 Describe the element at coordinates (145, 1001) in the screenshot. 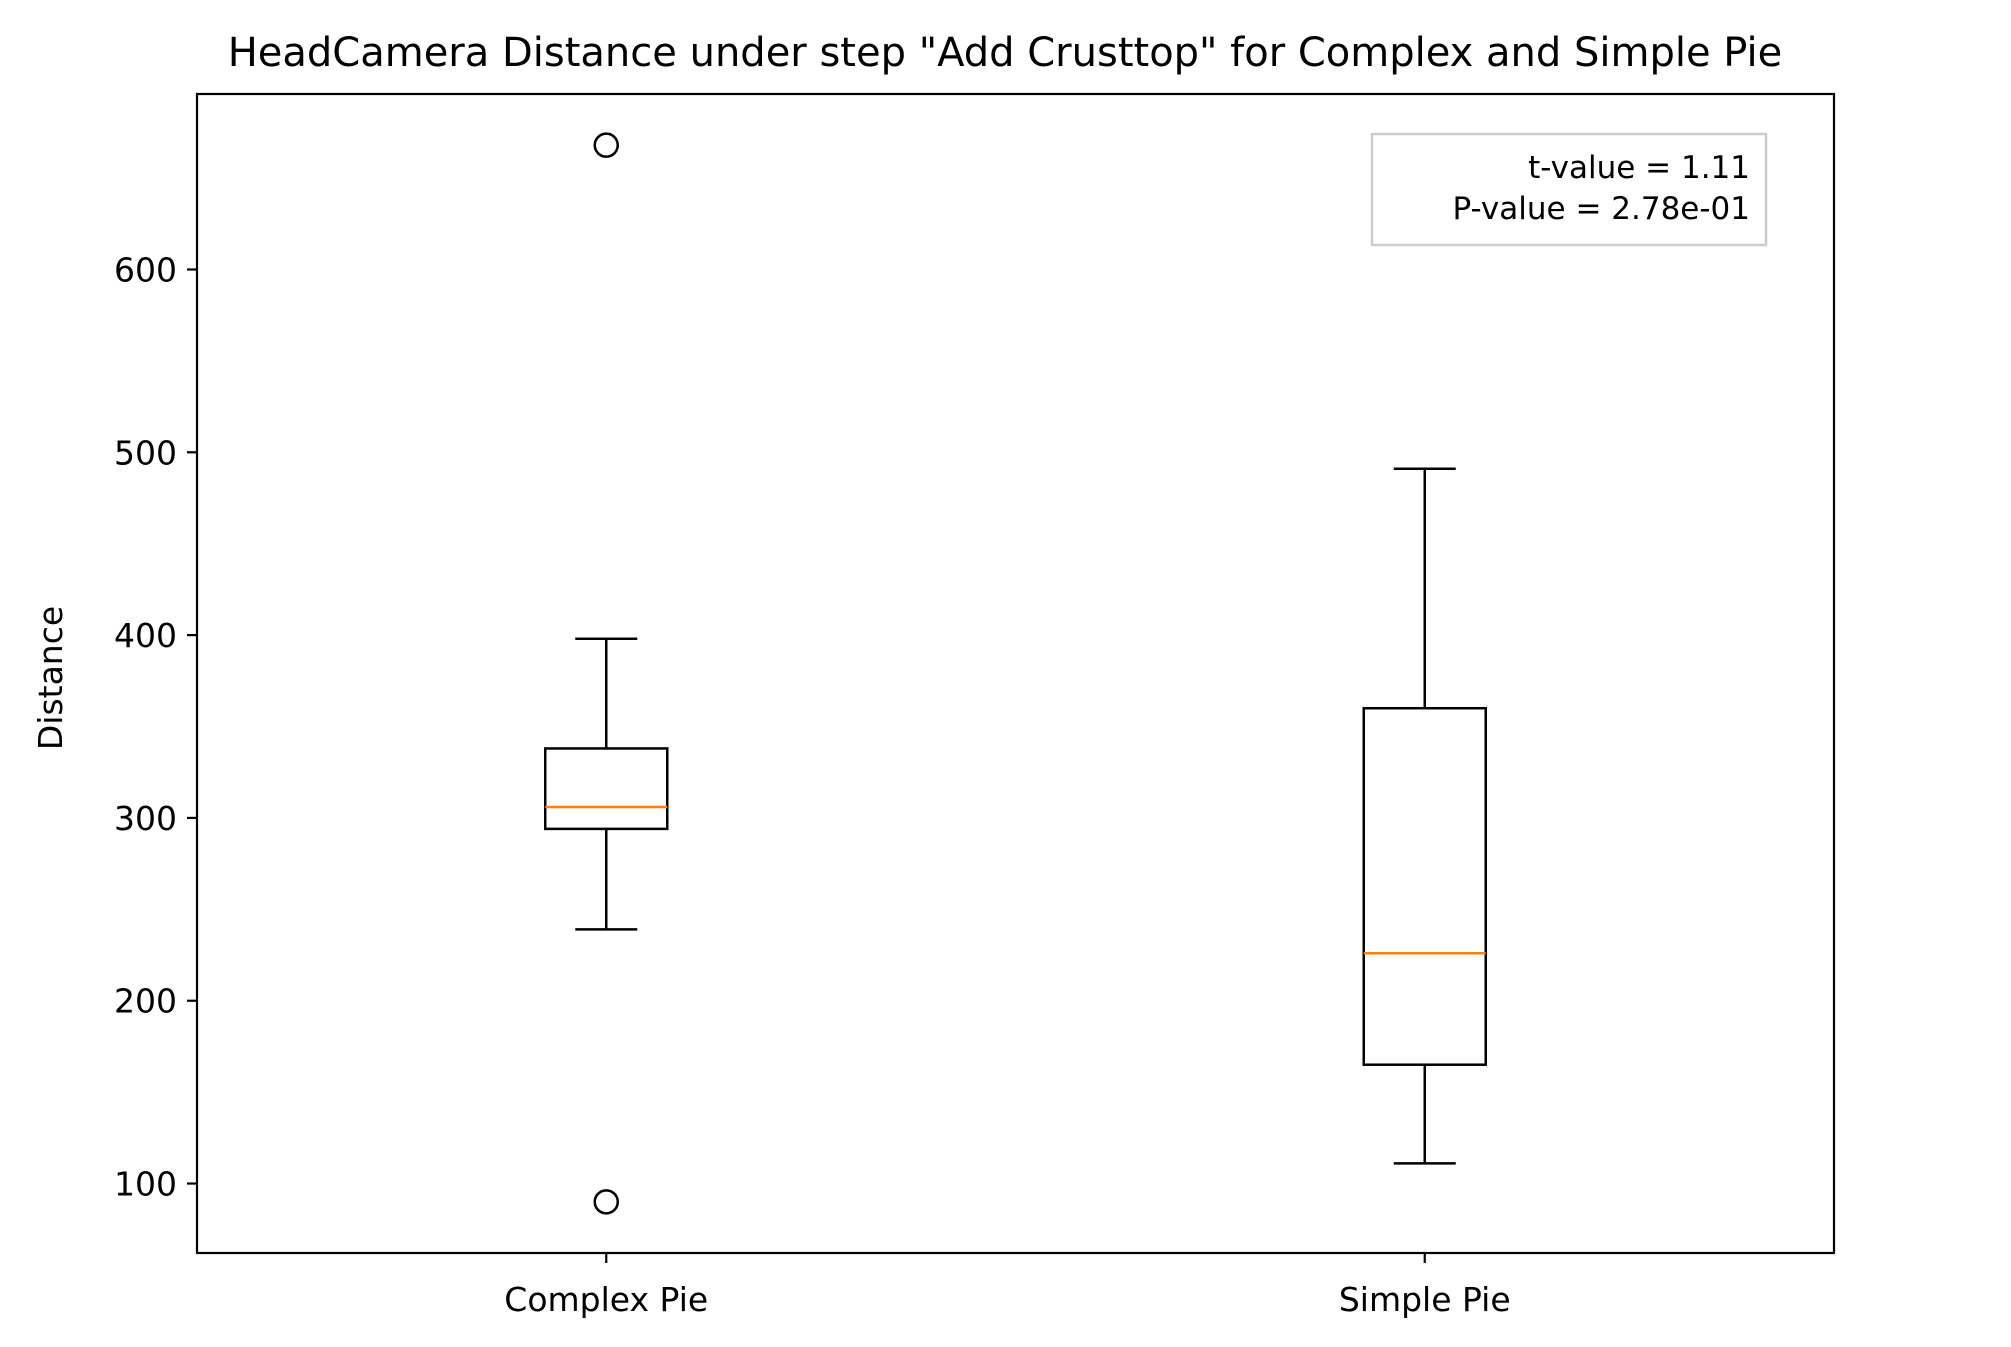

I see `y-tick-label: 200` at that location.